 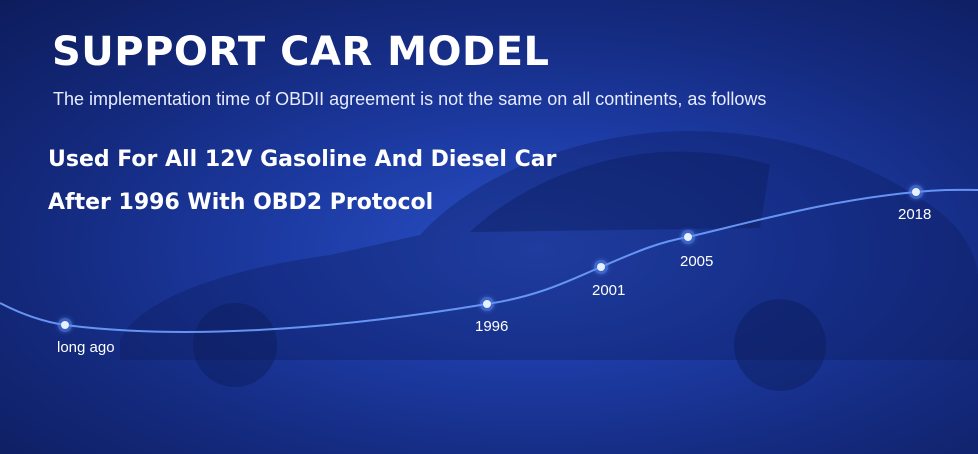 What do you see at coordinates (241, 202) in the screenshot?
I see `headline-line-2: After 1996 With OBD2 Protocol` at bounding box center [241, 202].